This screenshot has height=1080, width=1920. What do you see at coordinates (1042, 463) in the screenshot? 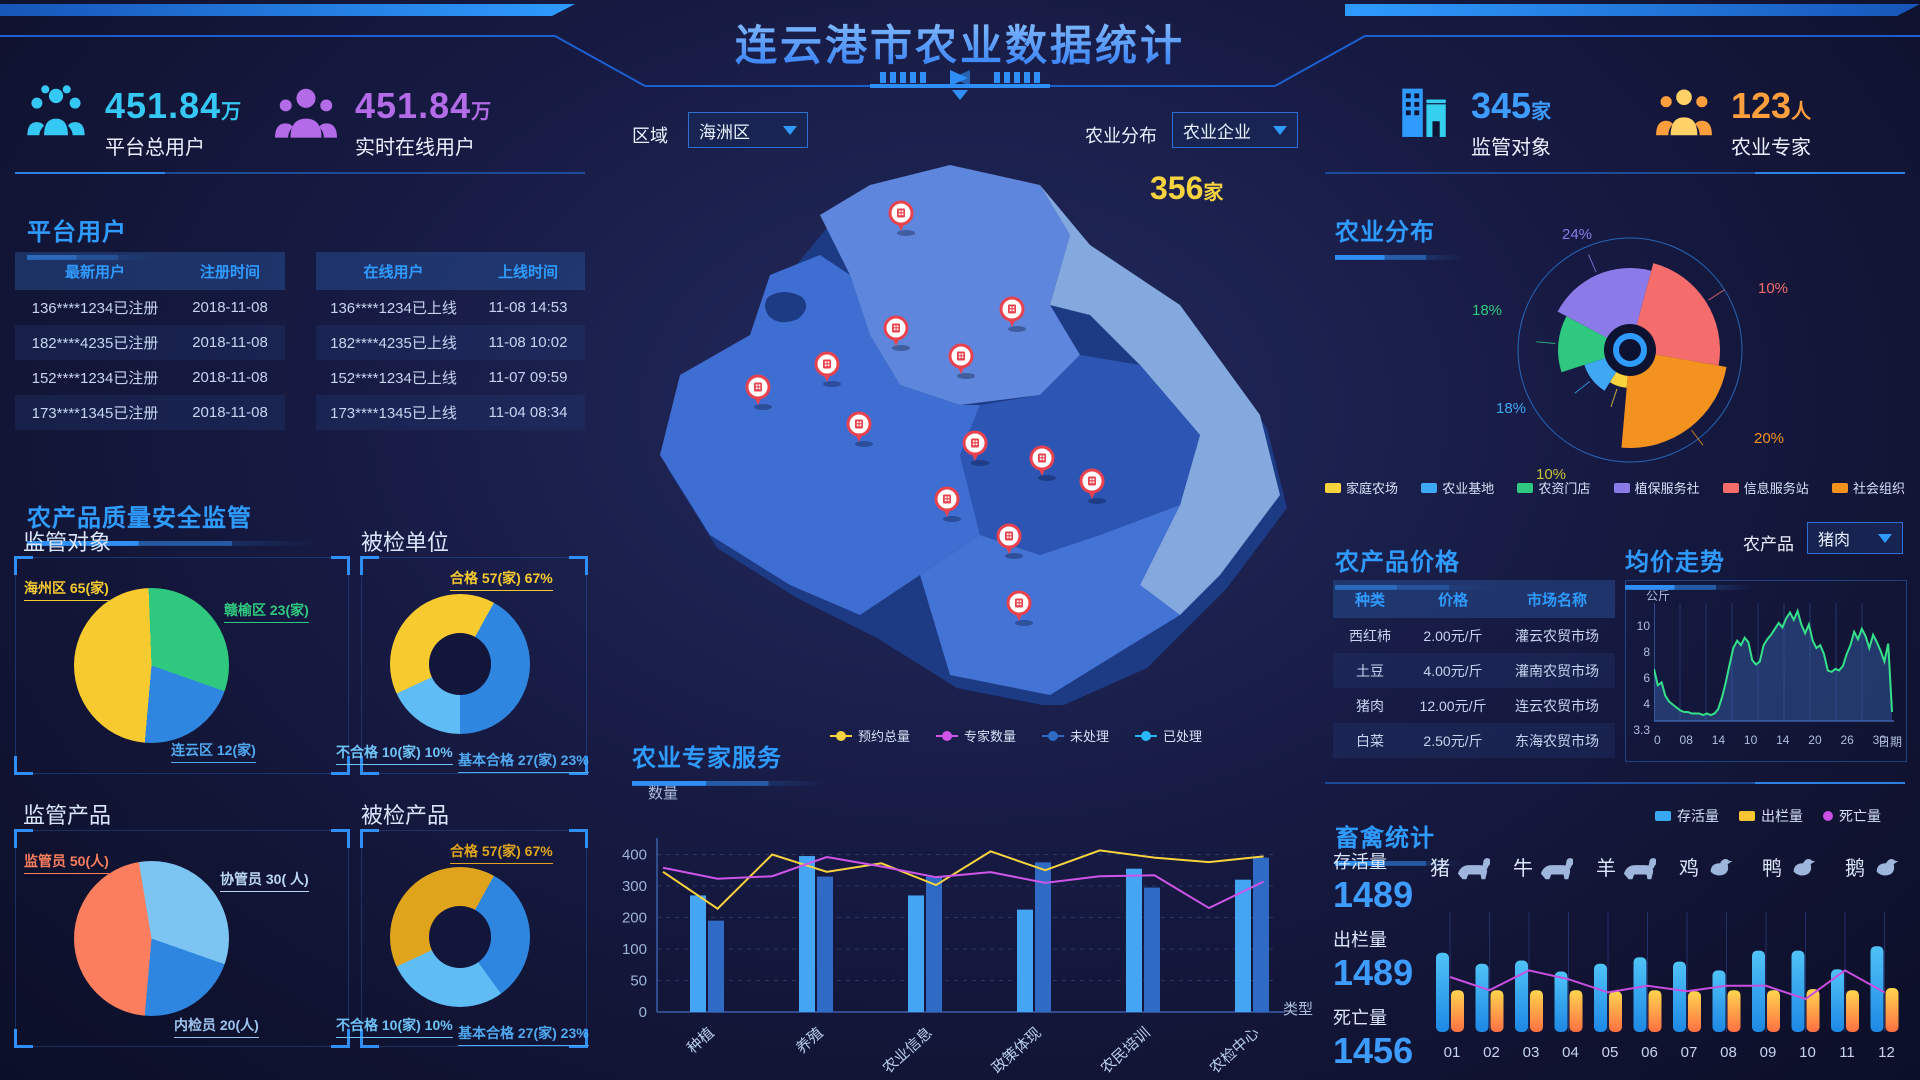
I see `tent-pin-icon` at bounding box center [1042, 463].